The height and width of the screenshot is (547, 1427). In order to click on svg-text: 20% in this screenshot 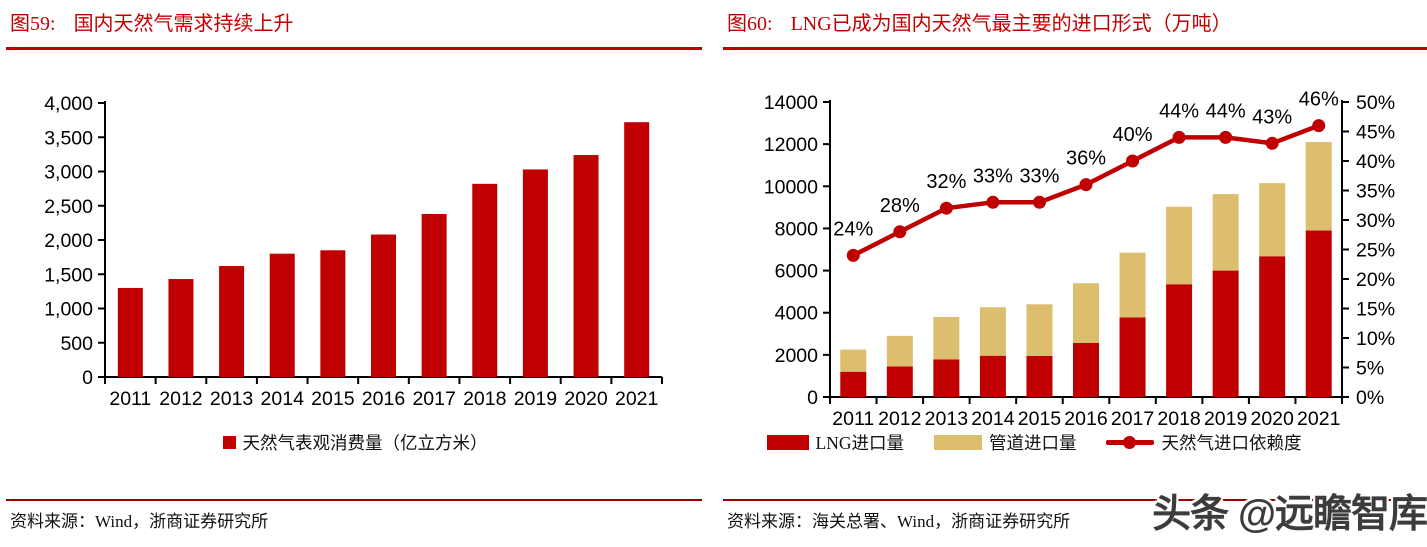, I will do `click(1375, 280)`.